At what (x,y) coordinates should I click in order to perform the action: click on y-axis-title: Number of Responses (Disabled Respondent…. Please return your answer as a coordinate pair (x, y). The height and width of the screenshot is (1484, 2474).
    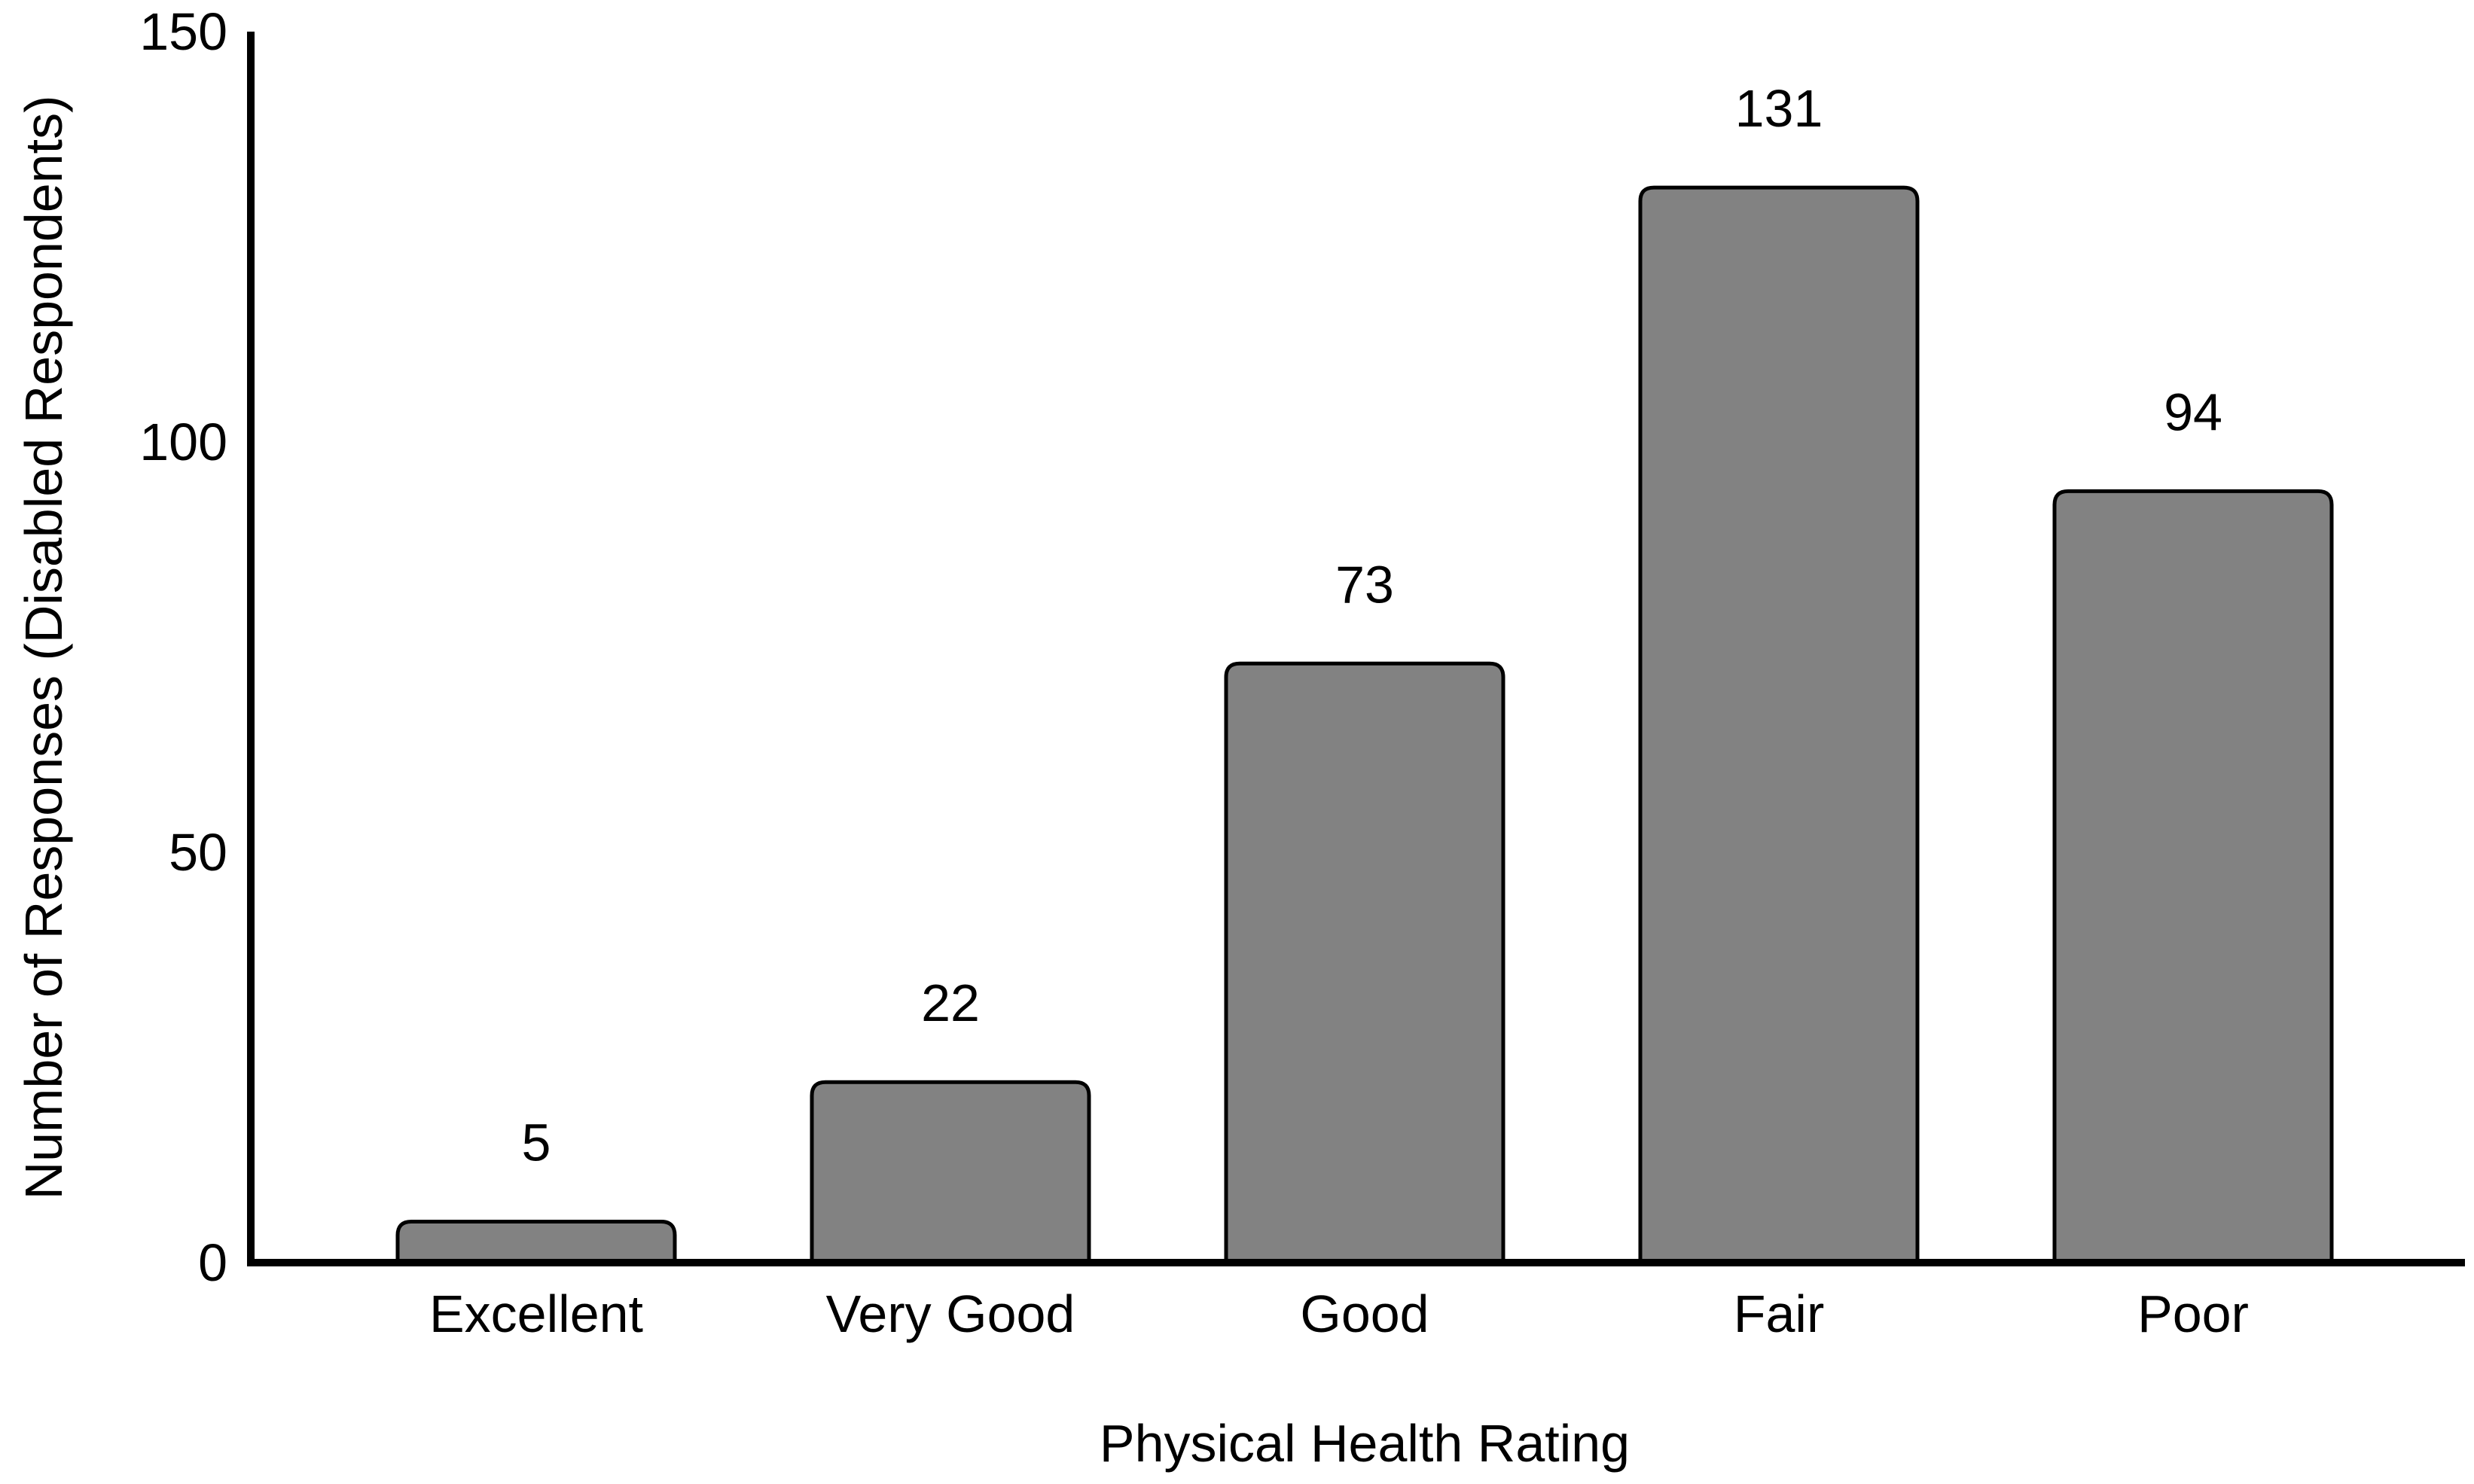
    Looking at the image, I should click on (44, 647).